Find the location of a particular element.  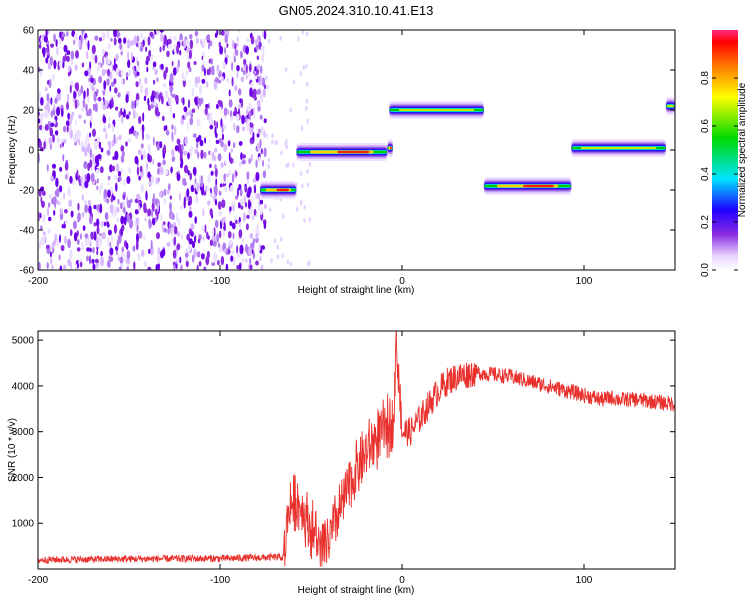

colorbar-tick-label: 0.8 is located at coordinates (705, 78).